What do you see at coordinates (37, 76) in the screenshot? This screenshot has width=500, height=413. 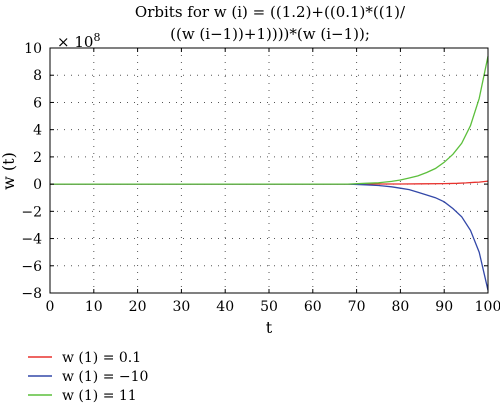 I see `y-tick-label: 8` at bounding box center [37, 76].